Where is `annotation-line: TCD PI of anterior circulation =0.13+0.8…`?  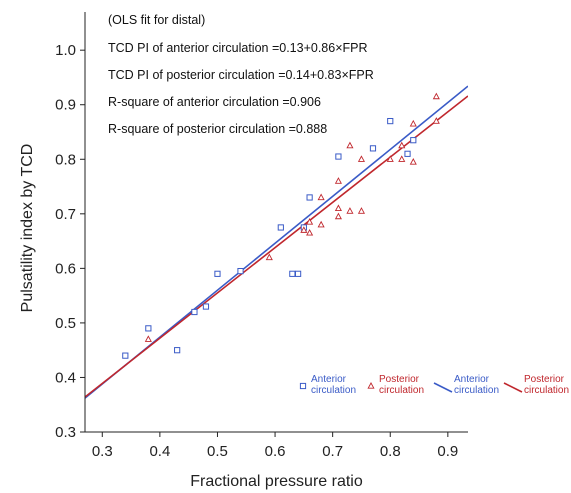
annotation-line: TCD PI of anterior circulation =0.13+0.8… is located at coordinates (238, 48).